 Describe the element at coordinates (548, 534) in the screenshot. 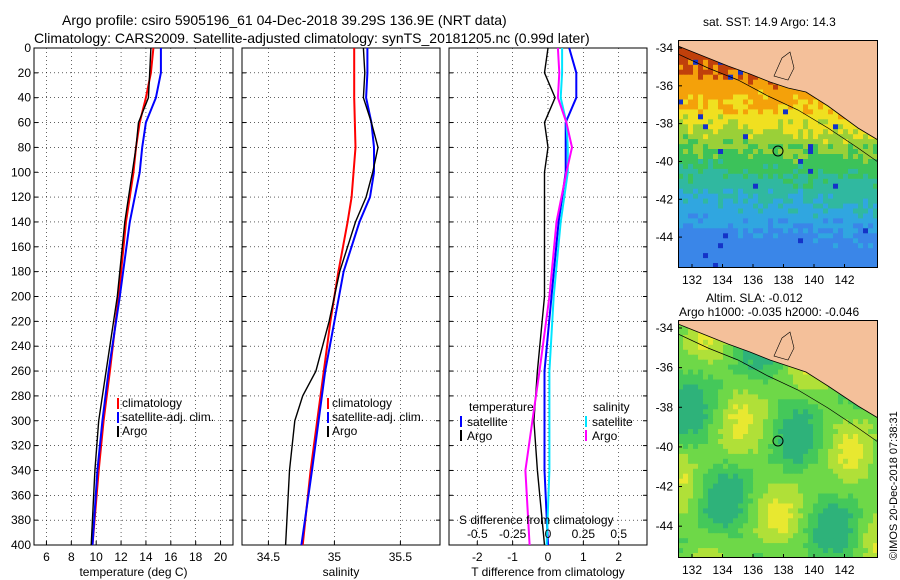

I see `secondary-tick-label: 0` at that location.